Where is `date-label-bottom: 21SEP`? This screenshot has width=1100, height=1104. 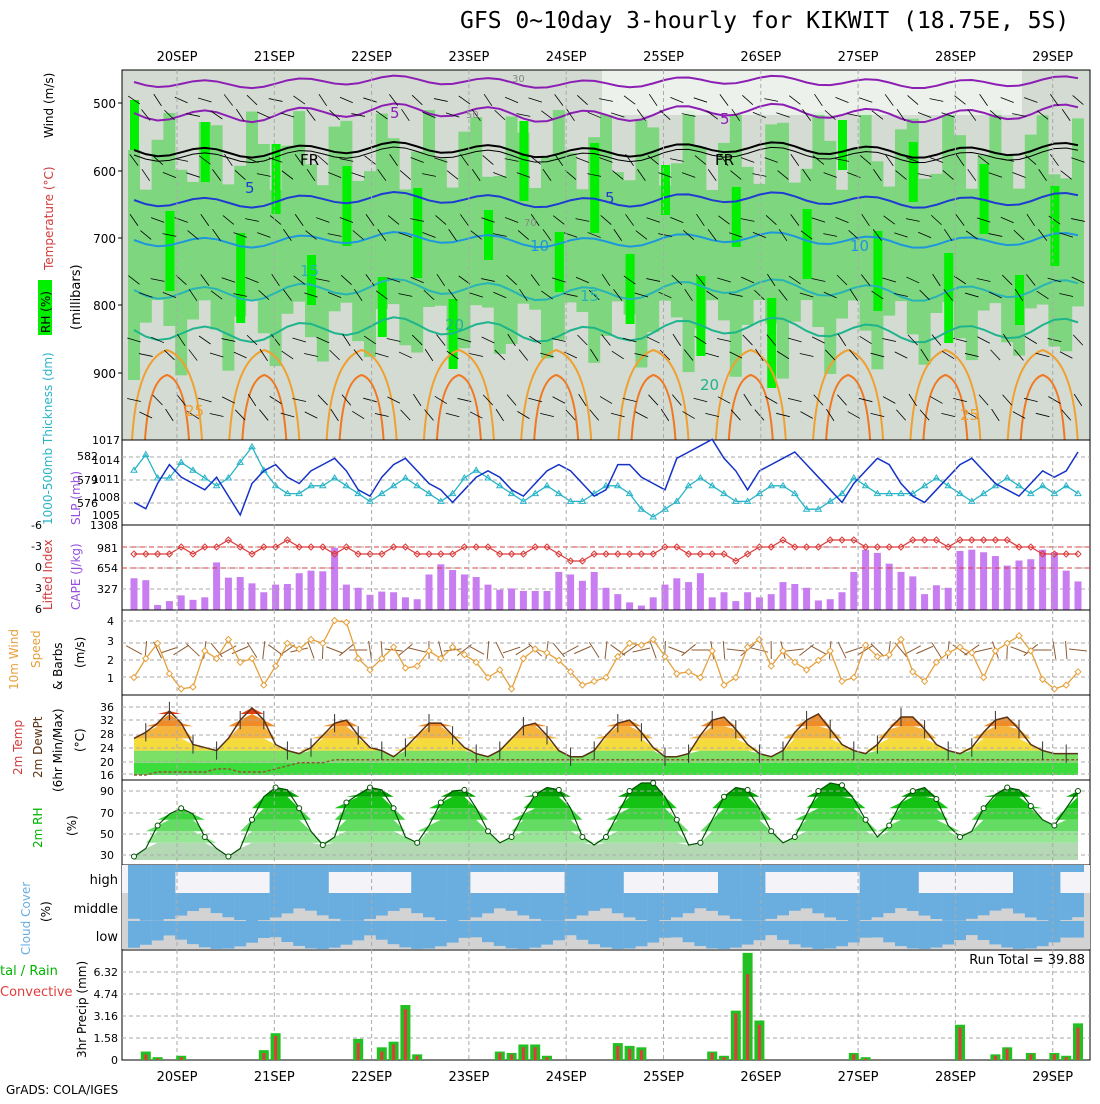 date-label-bottom: 21SEP is located at coordinates (274, 1077).